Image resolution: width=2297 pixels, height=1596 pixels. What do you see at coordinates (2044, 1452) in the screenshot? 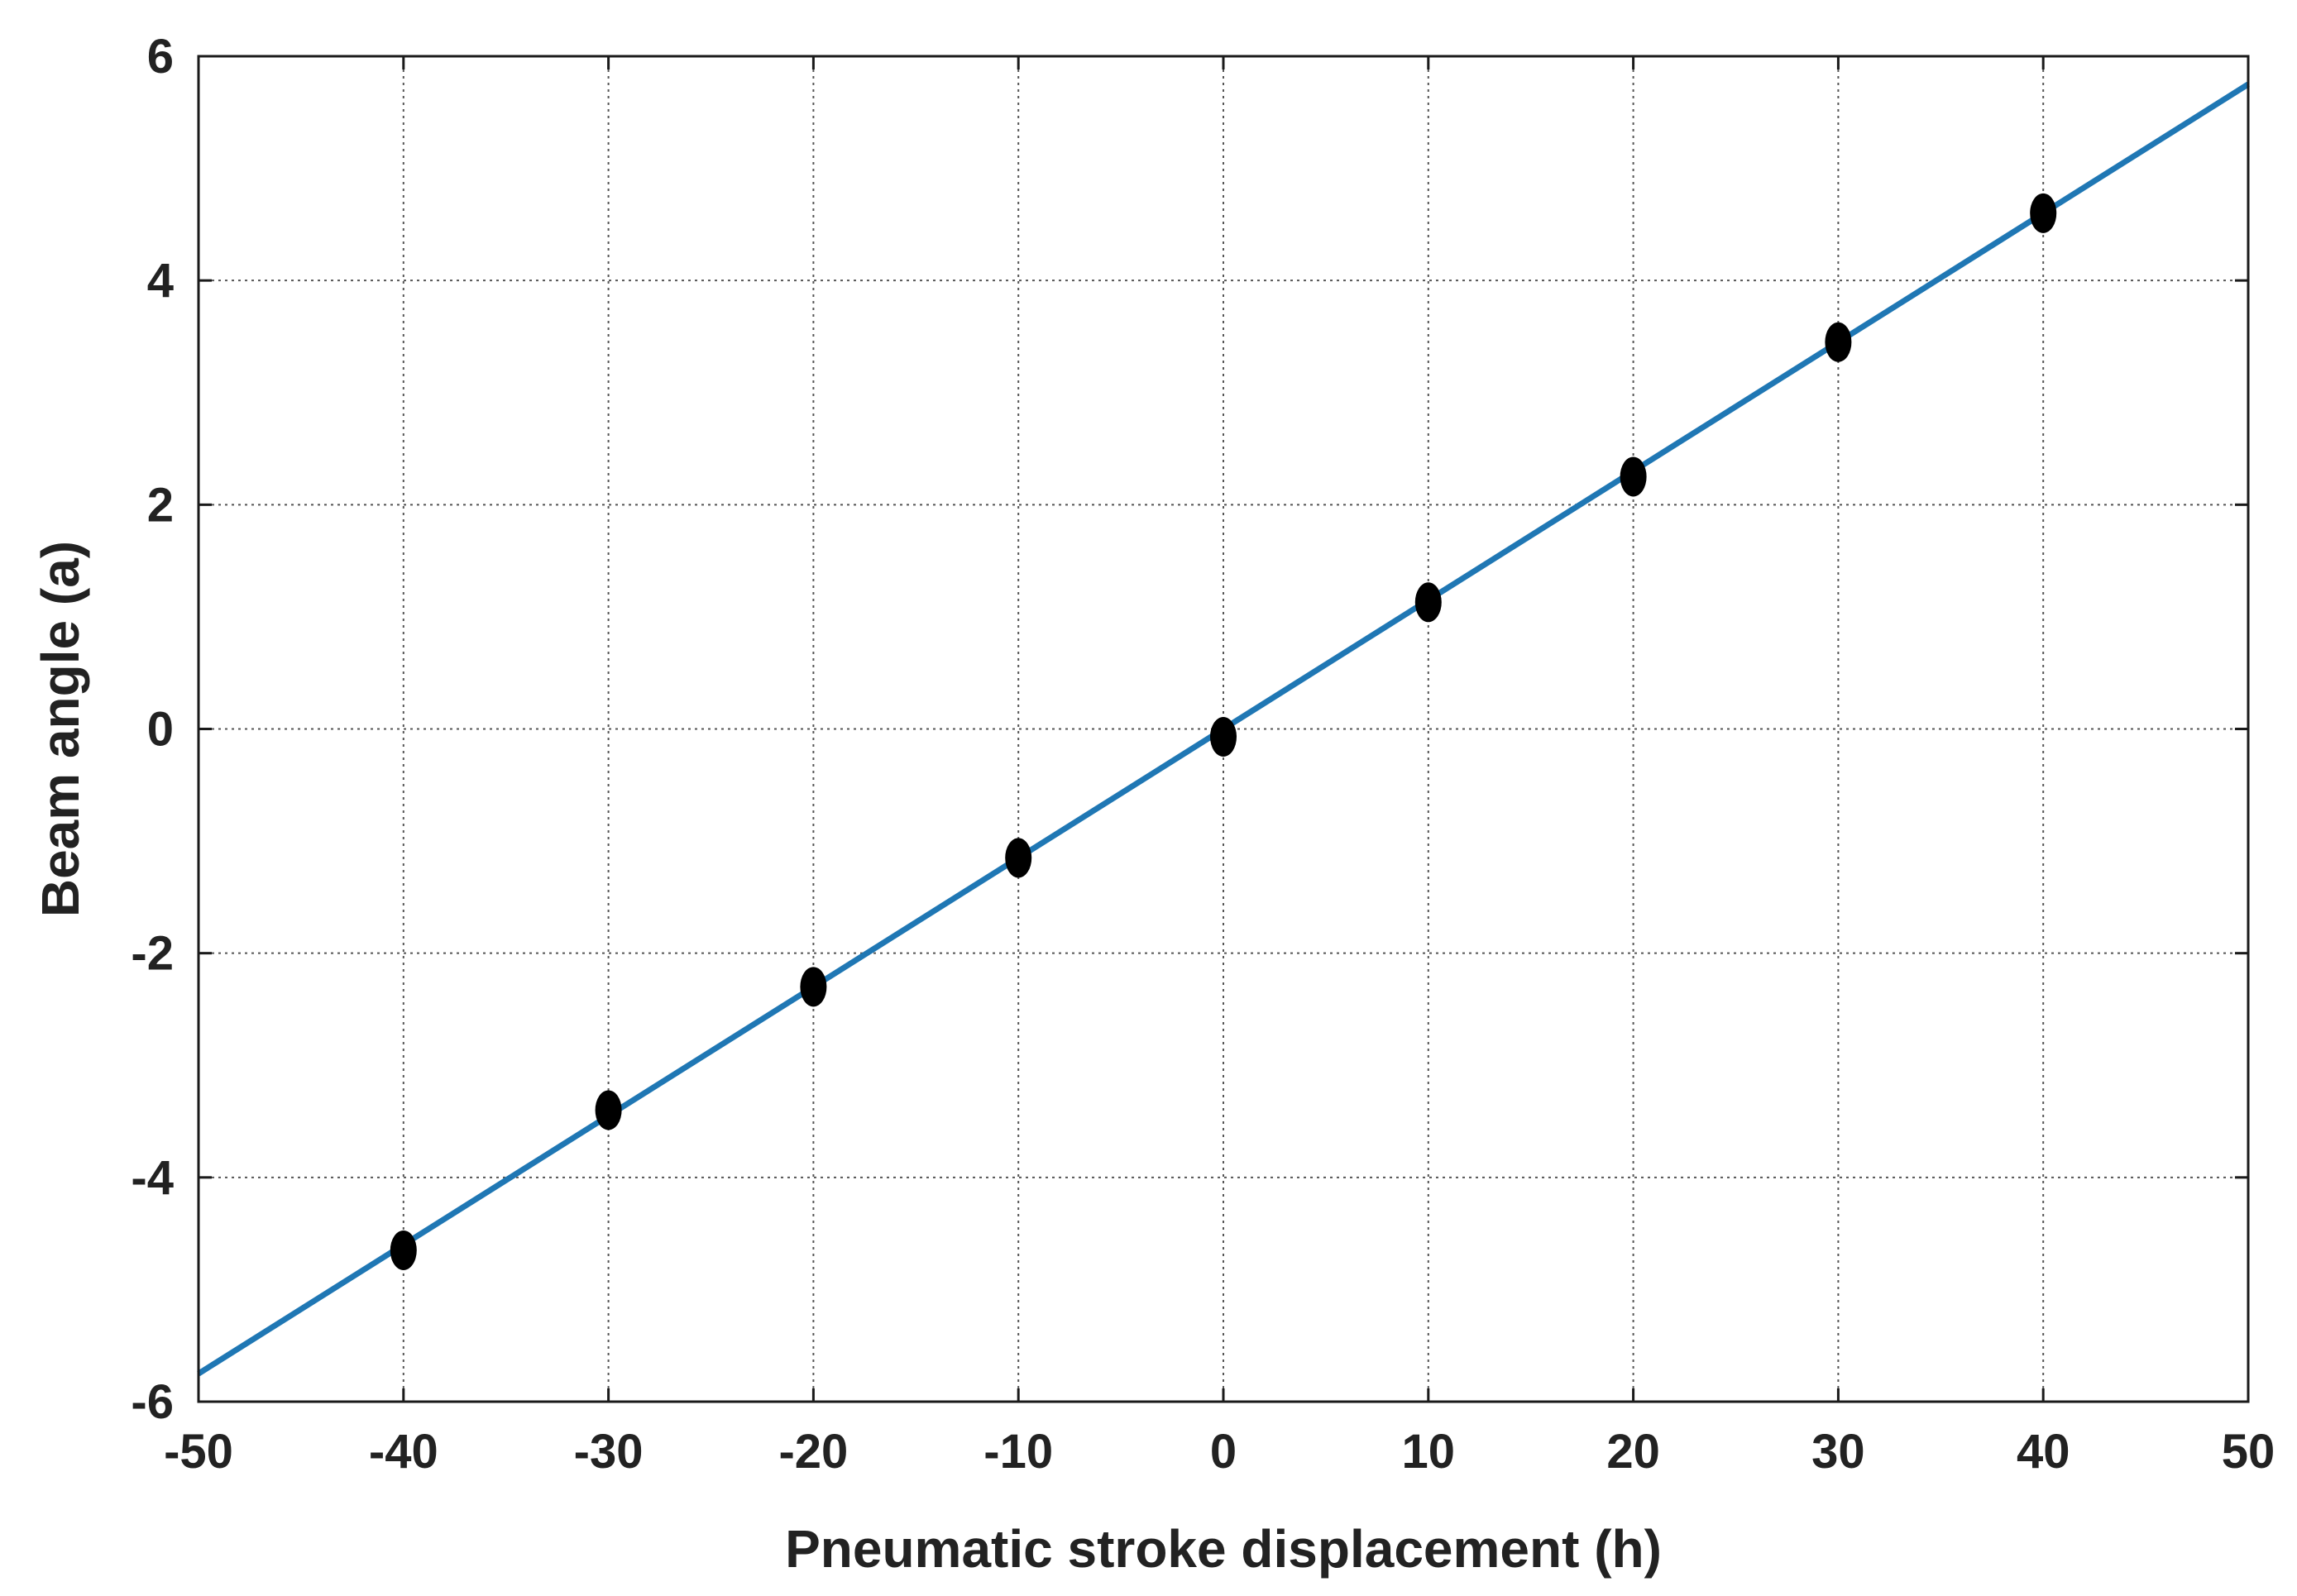
I see `x-tick-label: 40` at bounding box center [2044, 1452].